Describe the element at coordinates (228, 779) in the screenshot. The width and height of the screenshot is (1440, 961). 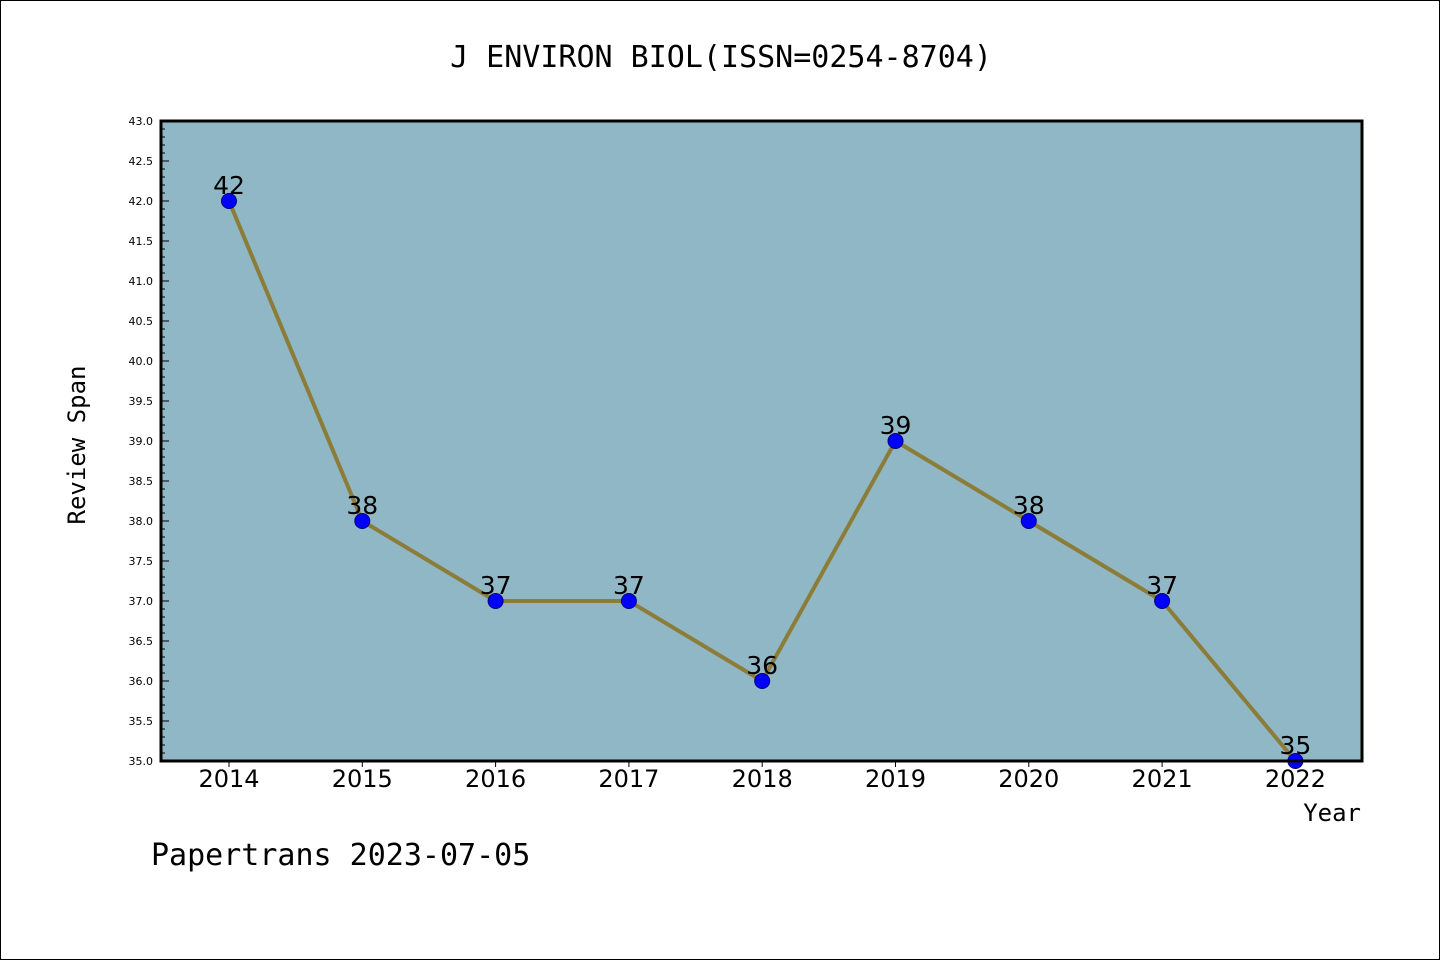
I see `x-tick-label: 2014` at that location.